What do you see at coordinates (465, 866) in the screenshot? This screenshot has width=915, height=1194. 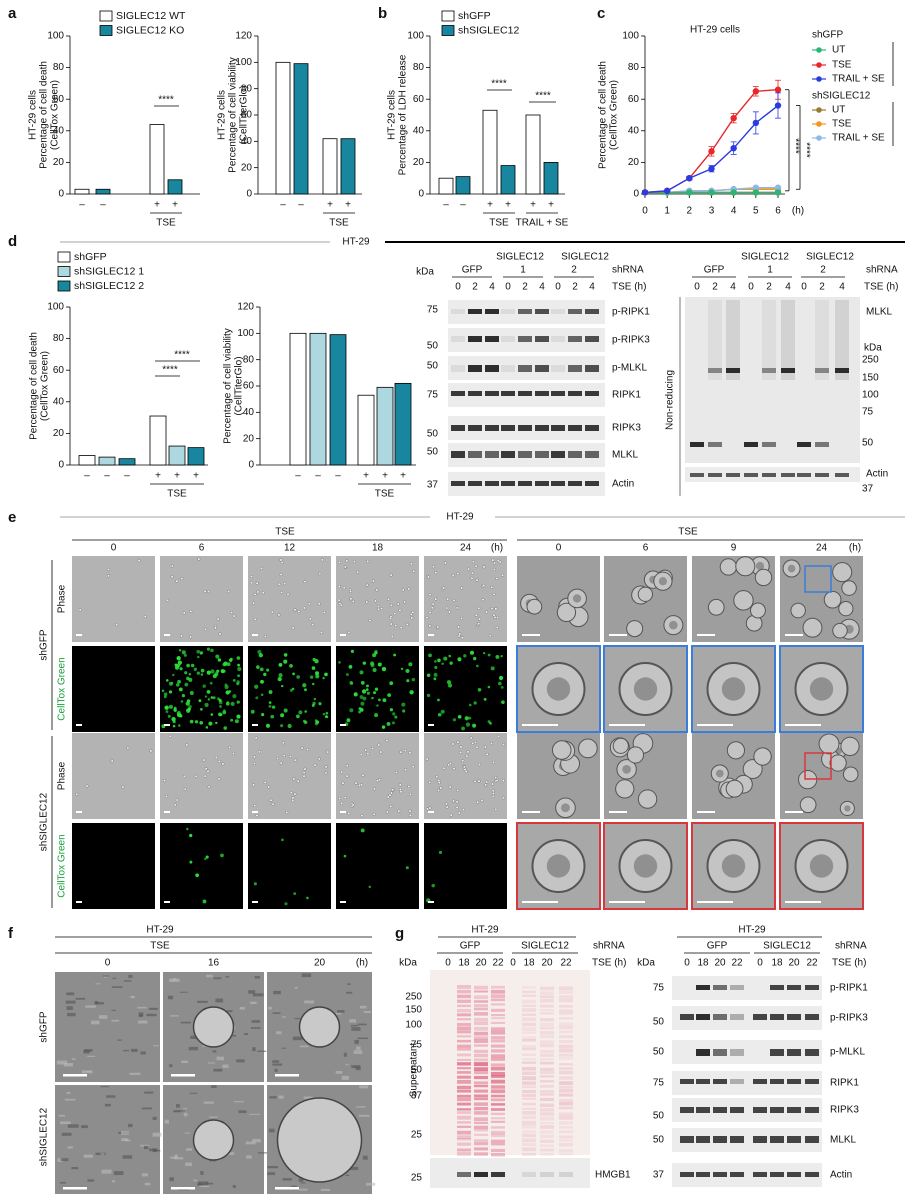 I see `micrograph` at bounding box center [465, 866].